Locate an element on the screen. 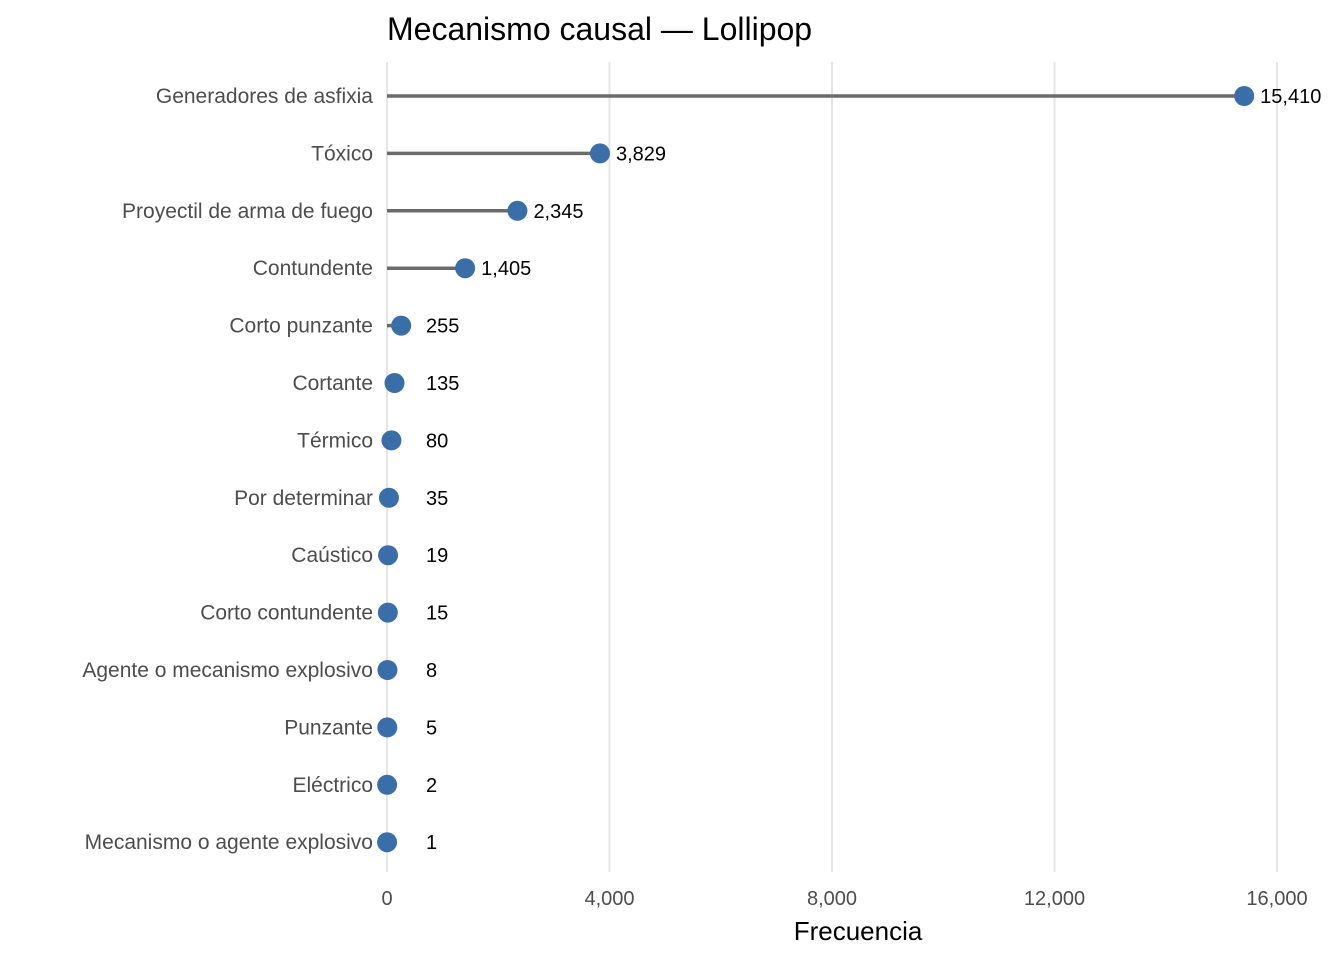 The width and height of the screenshot is (1344, 960). value-label: 19 is located at coordinates (437, 556).